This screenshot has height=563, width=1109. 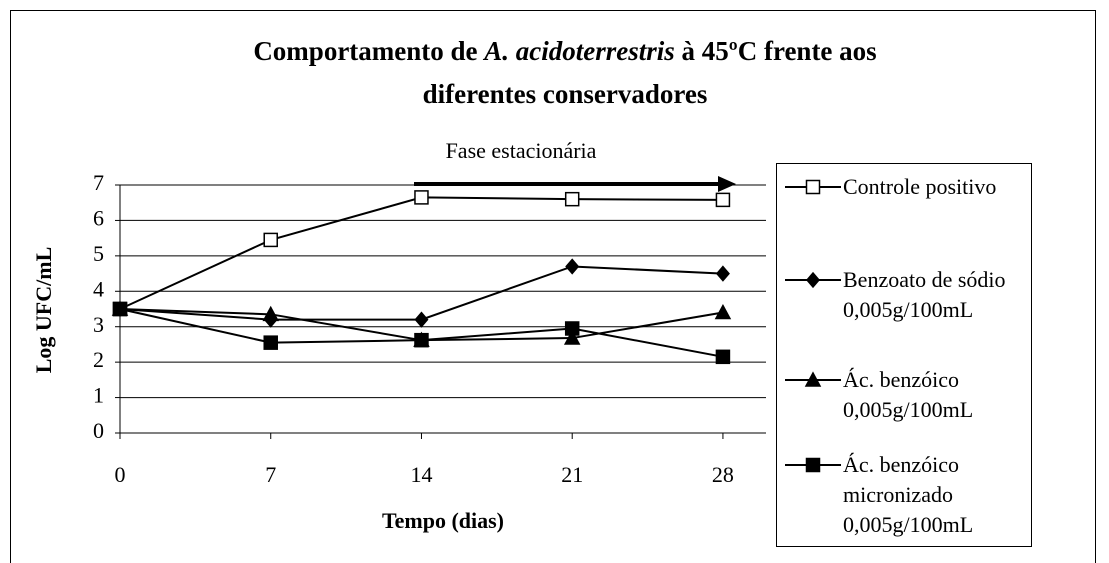 I want to click on legend-label: Controle positivo, so click(x=920, y=186).